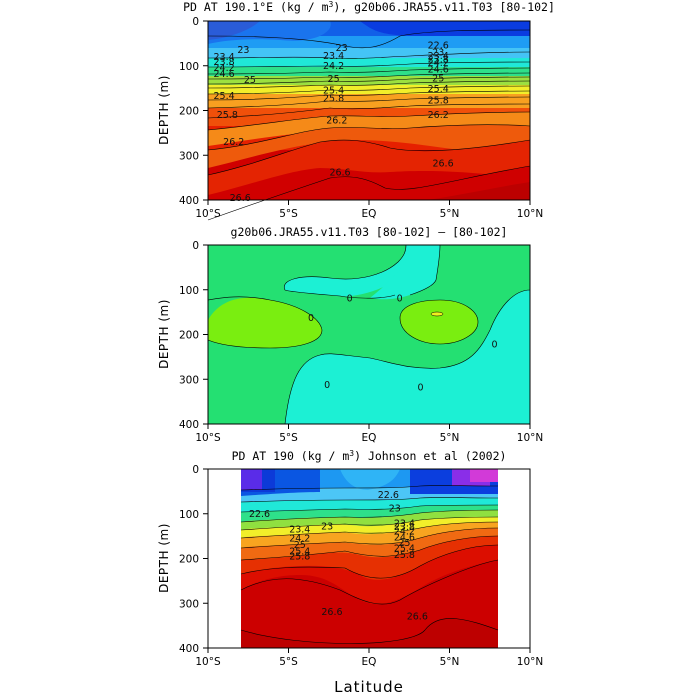 Image resolution: width=700 pixels, height=700 pixels. What do you see at coordinates (444, 7) in the screenshot?
I see `title-rest: ), g20b06.JRA55.v11.T03 [80-102]` at bounding box center [444, 7].